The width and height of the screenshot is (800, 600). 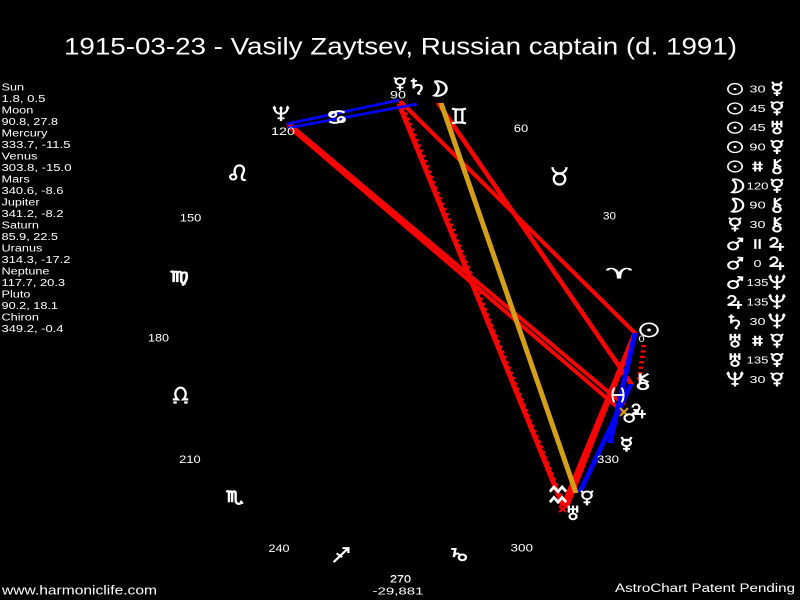 What do you see at coordinates (190, 460) in the screenshot?
I see `svg-text: 210` at bounding box center [190, 460].